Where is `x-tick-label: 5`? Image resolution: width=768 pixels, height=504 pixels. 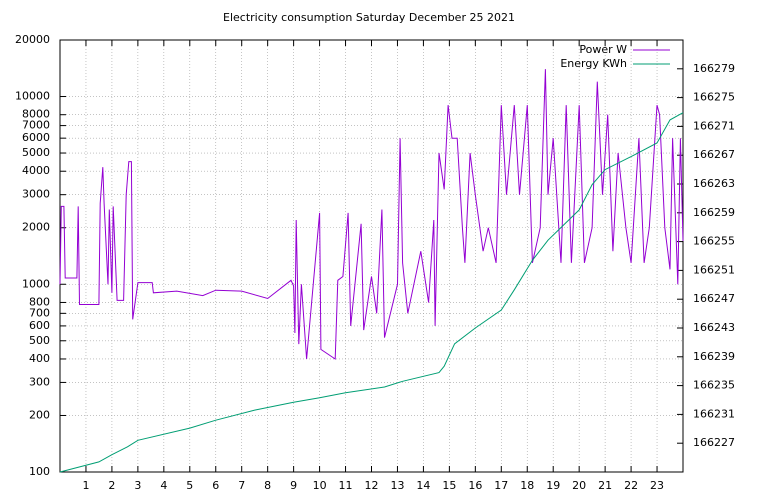
x-tick-label: 5 is located at coordinates (189, 485).